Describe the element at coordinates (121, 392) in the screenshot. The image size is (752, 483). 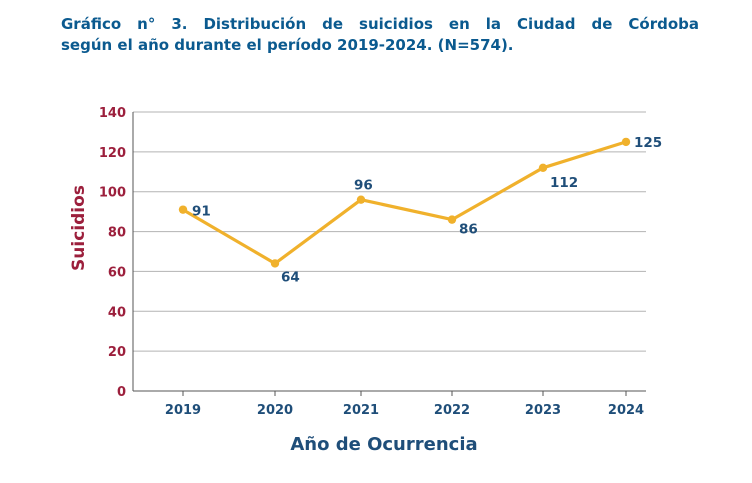
I see `y-tick-label: 0` at that location.